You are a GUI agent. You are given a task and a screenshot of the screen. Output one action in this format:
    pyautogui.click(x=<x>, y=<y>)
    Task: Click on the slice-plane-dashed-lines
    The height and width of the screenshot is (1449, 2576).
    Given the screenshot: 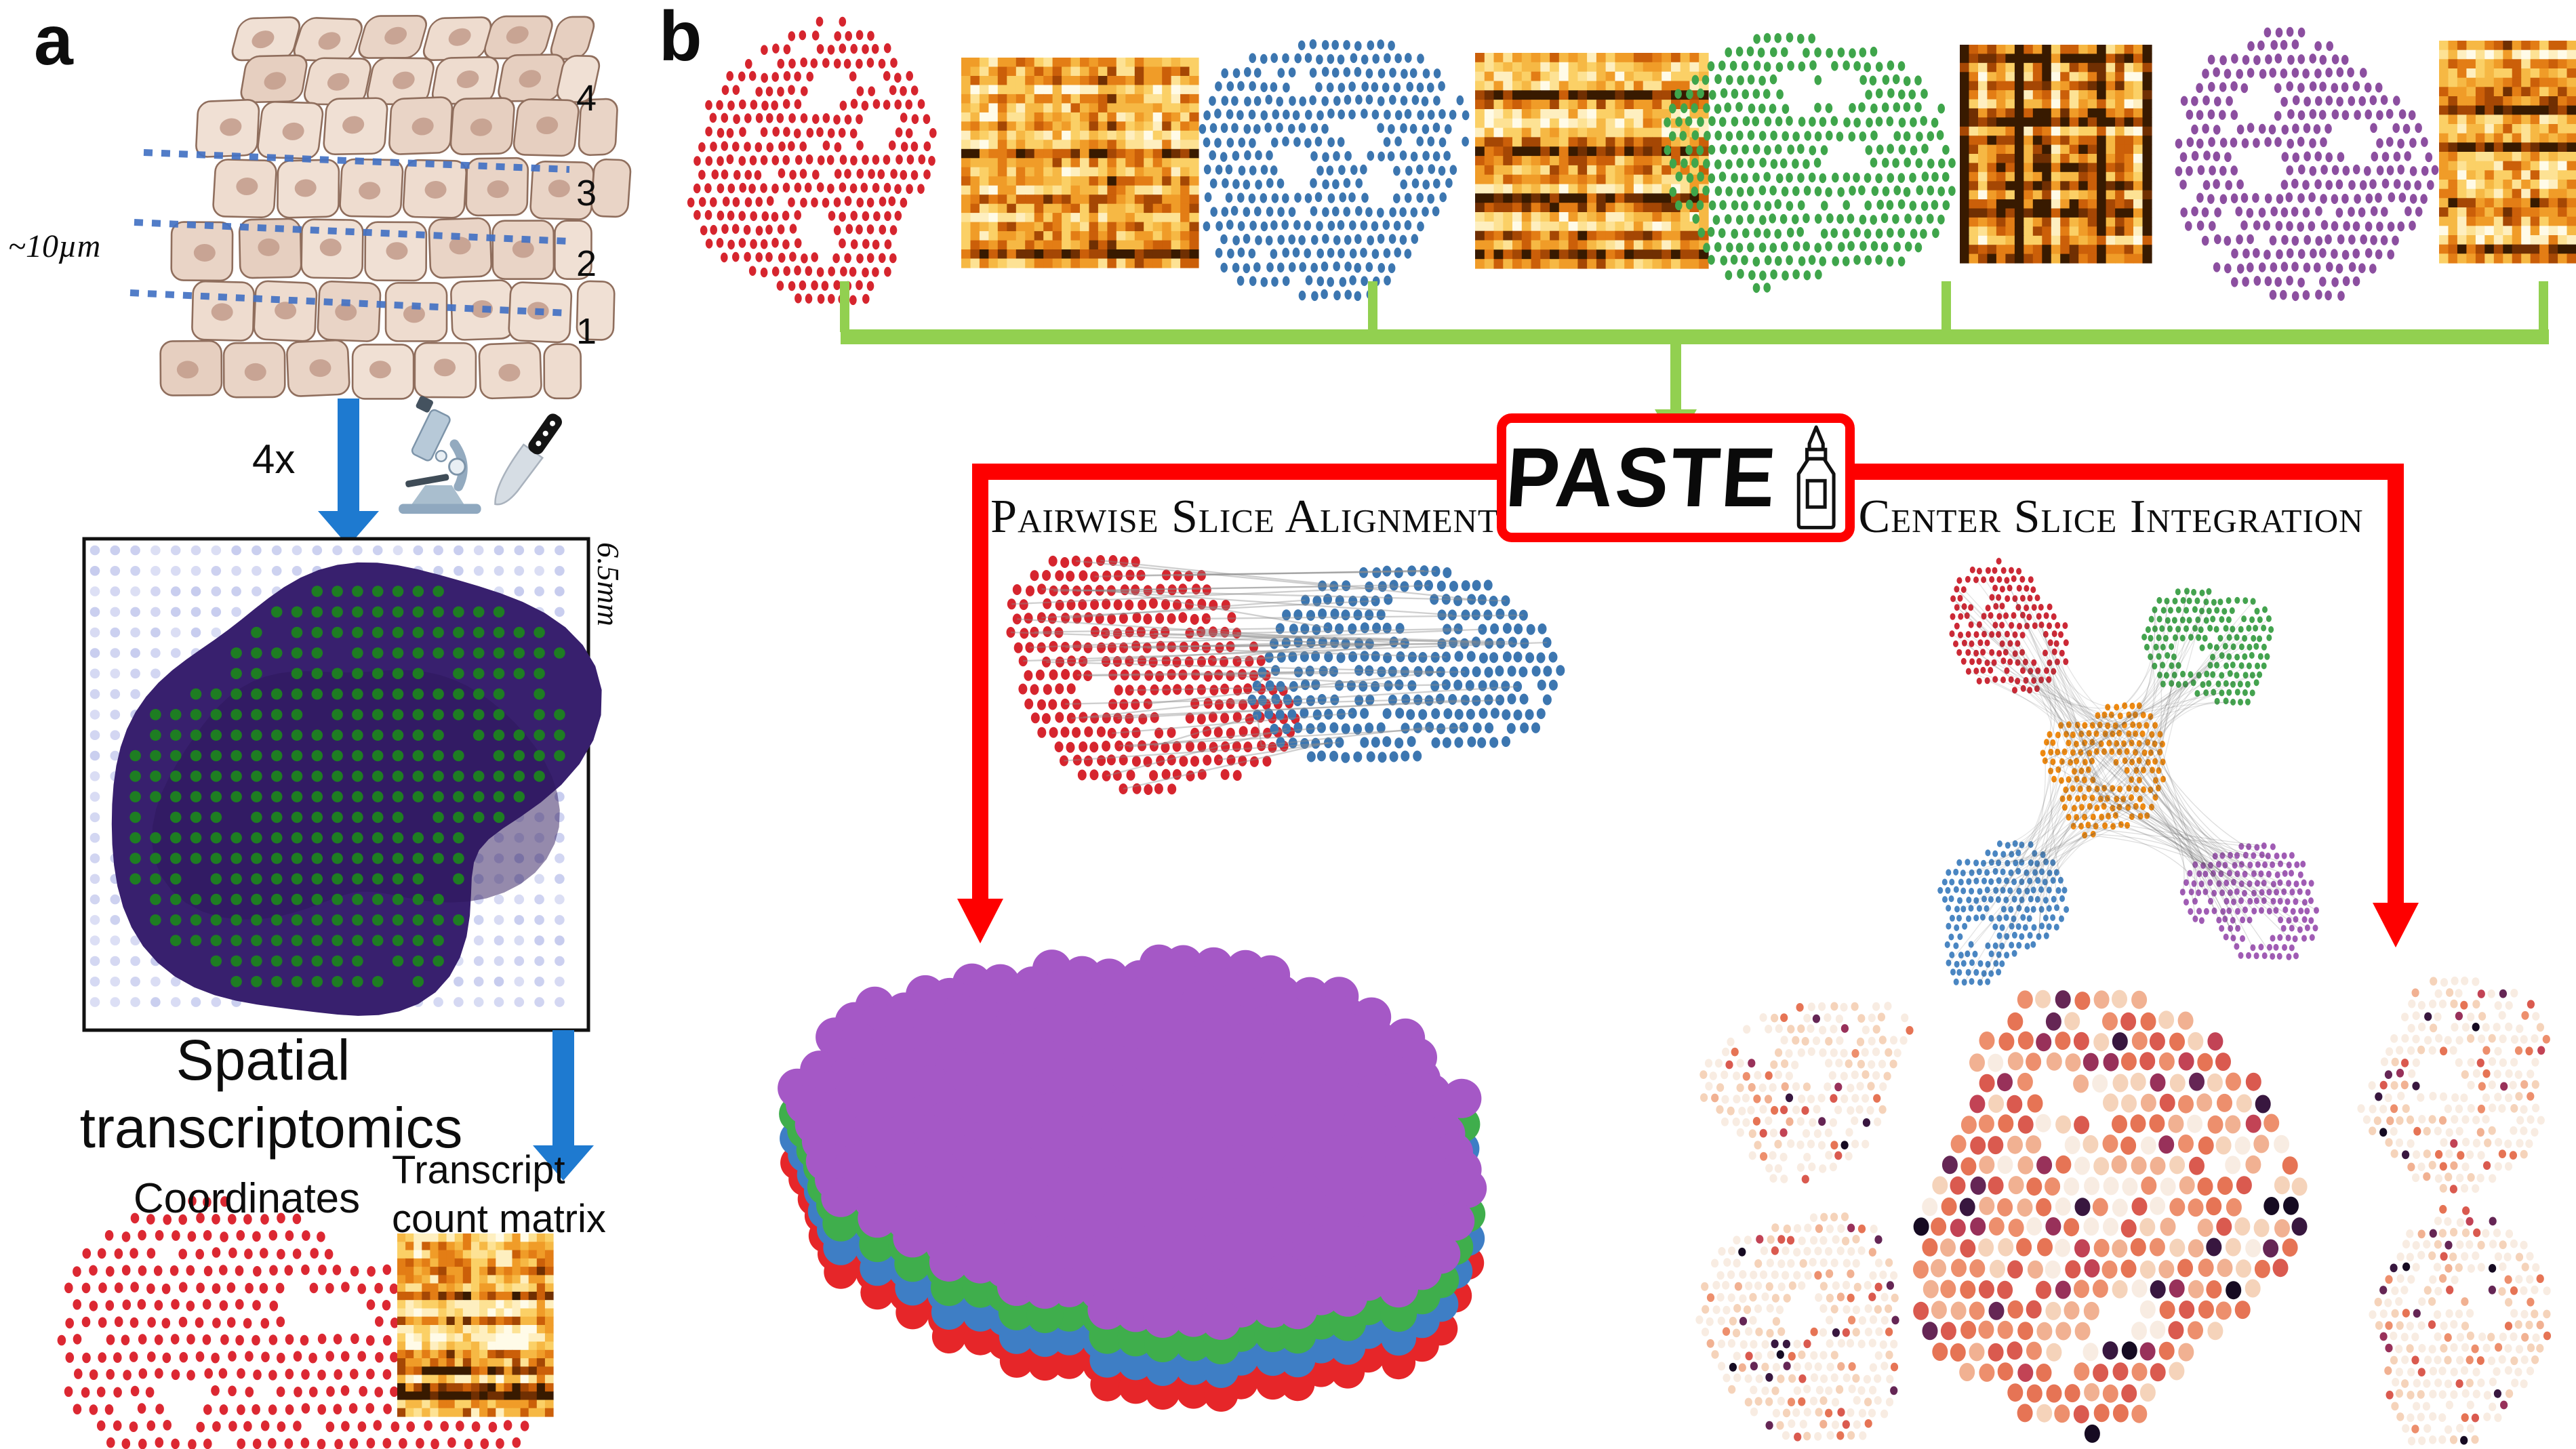 What is the action you would take?
    pyautogui.click(x=349, y=233)
    